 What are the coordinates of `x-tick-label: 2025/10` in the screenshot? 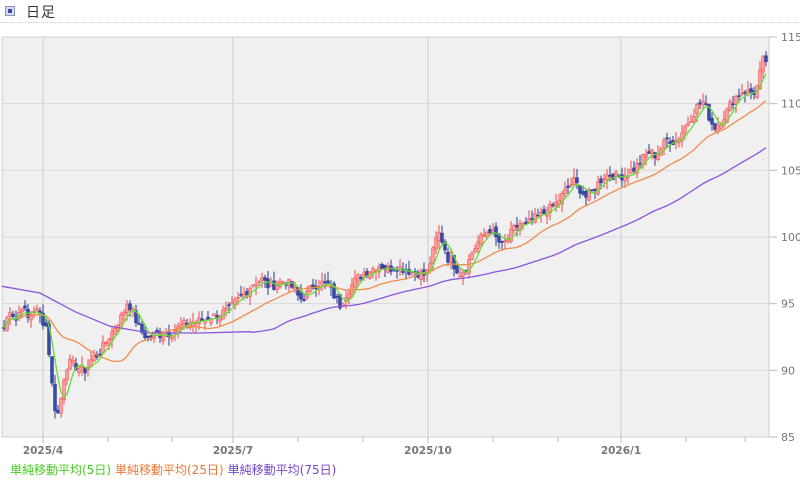 It's located at (428, 451).